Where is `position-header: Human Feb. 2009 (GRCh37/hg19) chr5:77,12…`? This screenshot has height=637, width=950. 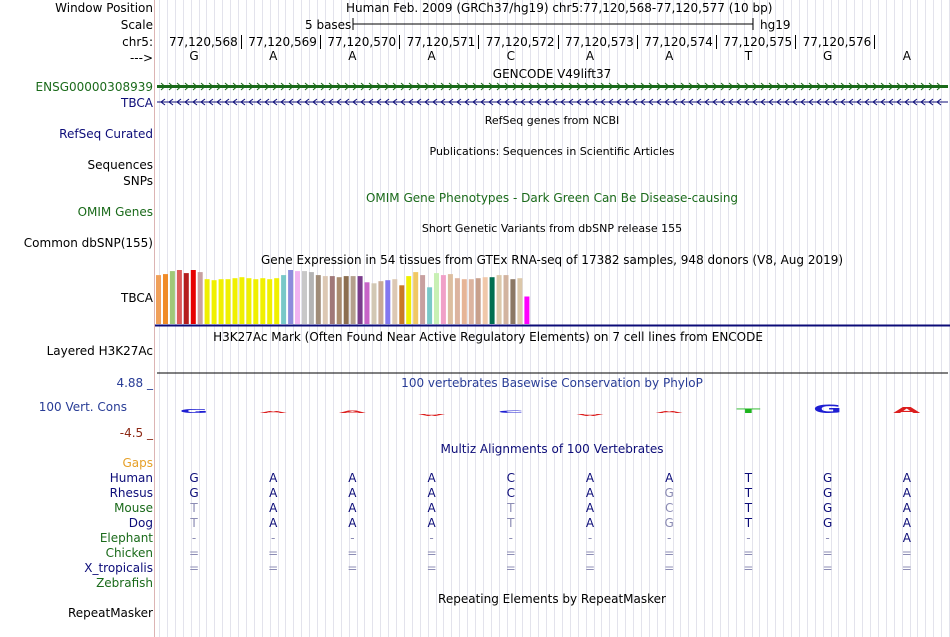
position-header: Human Feb. 2009 (GRCh37/hg19) chr5:77,12… is located at coordinates (559, 8).